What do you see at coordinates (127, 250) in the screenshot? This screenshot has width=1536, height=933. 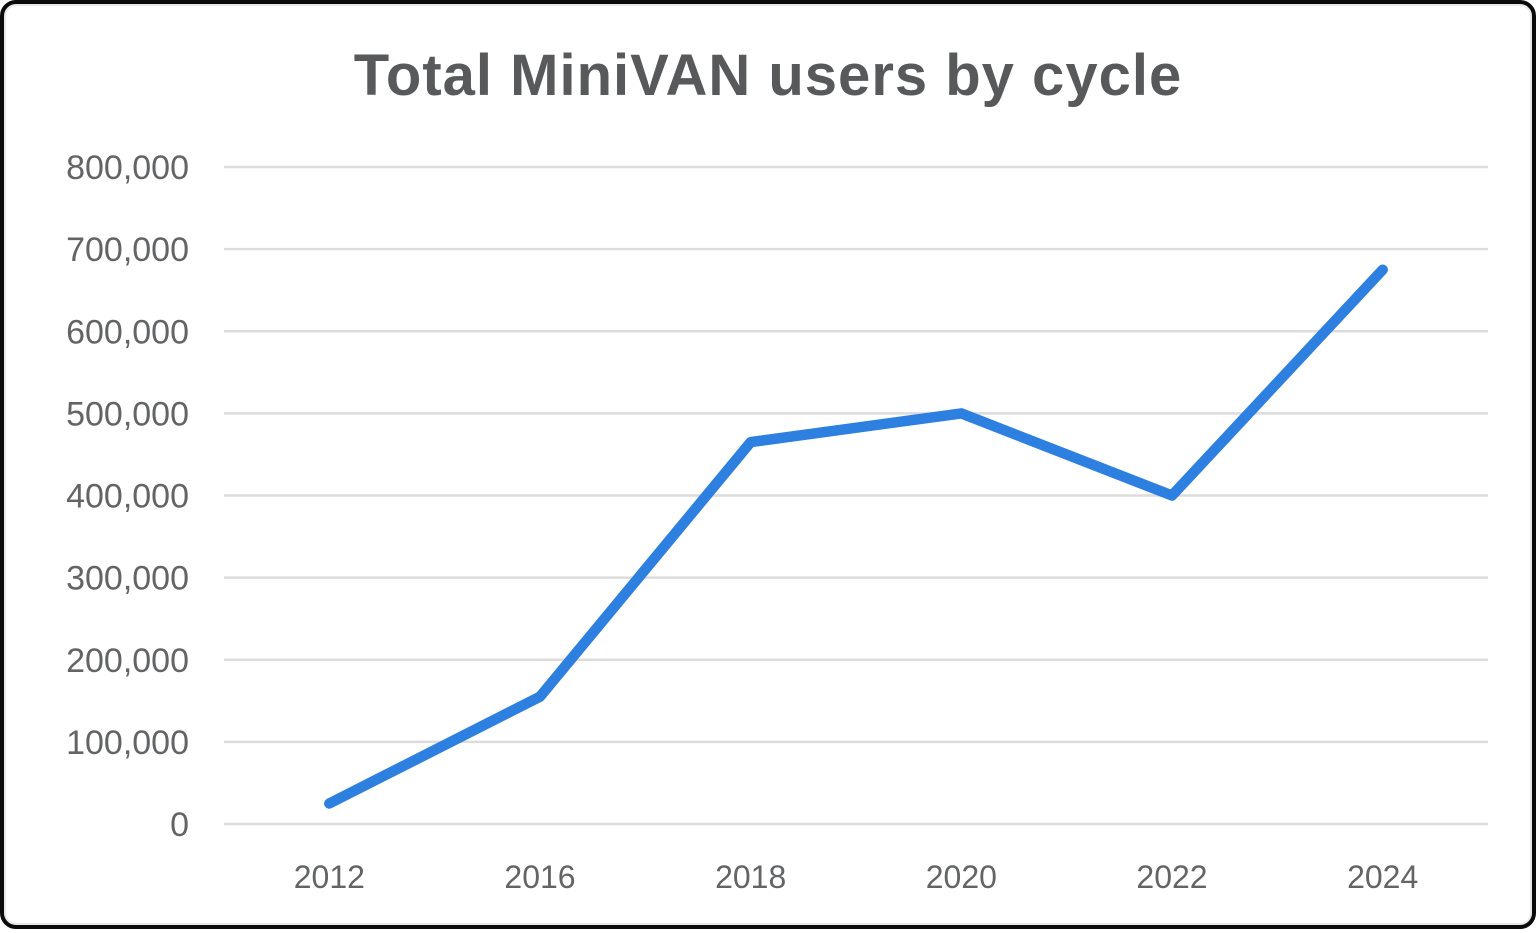 I see `y-axis-tick-label: 700,000` at bounding box center [127, 250].